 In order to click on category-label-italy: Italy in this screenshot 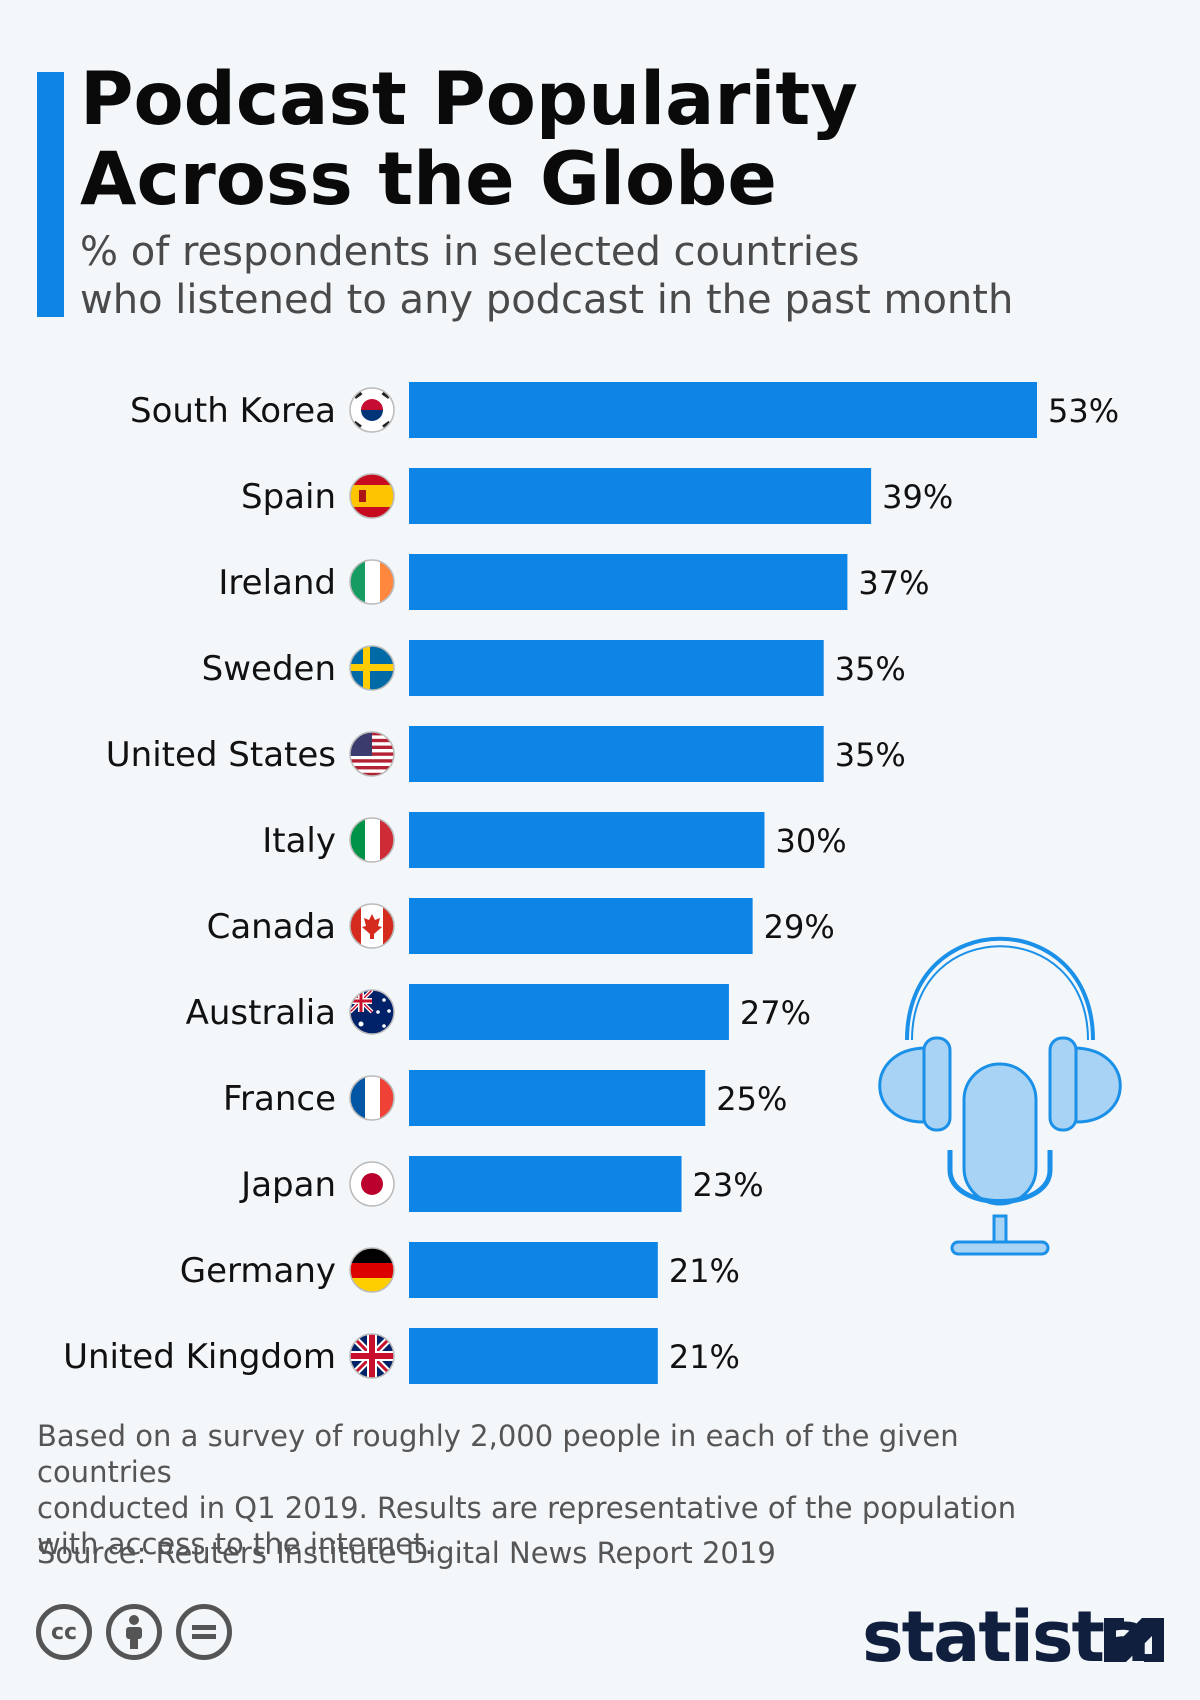, I will do `click(299, 841)`.